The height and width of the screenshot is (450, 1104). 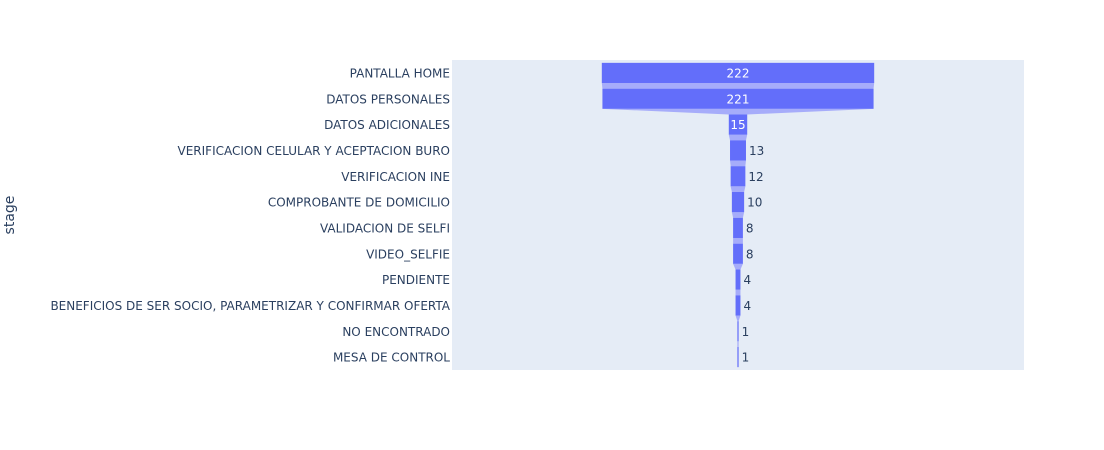 I want to click on stage-tick-label: COMPROBANTE DE DOMICILIO, so click(x=359, y=203).